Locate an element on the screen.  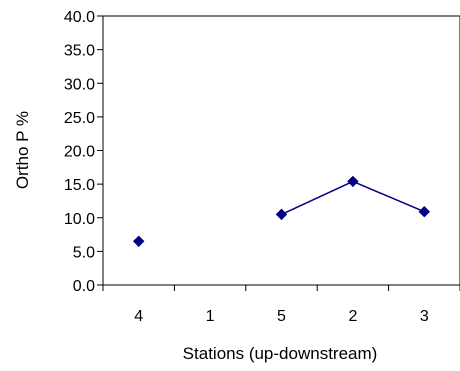
y-axis-label: Ortho P % is located at coordinates (22, 150).